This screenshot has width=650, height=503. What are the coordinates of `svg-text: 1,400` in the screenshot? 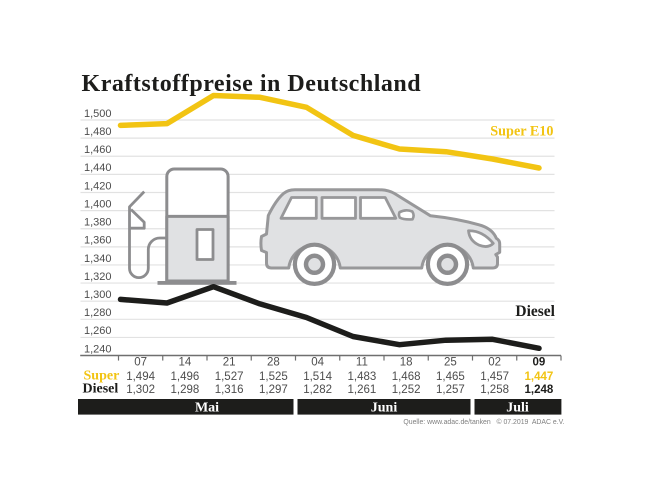 It's located at (98, 204).